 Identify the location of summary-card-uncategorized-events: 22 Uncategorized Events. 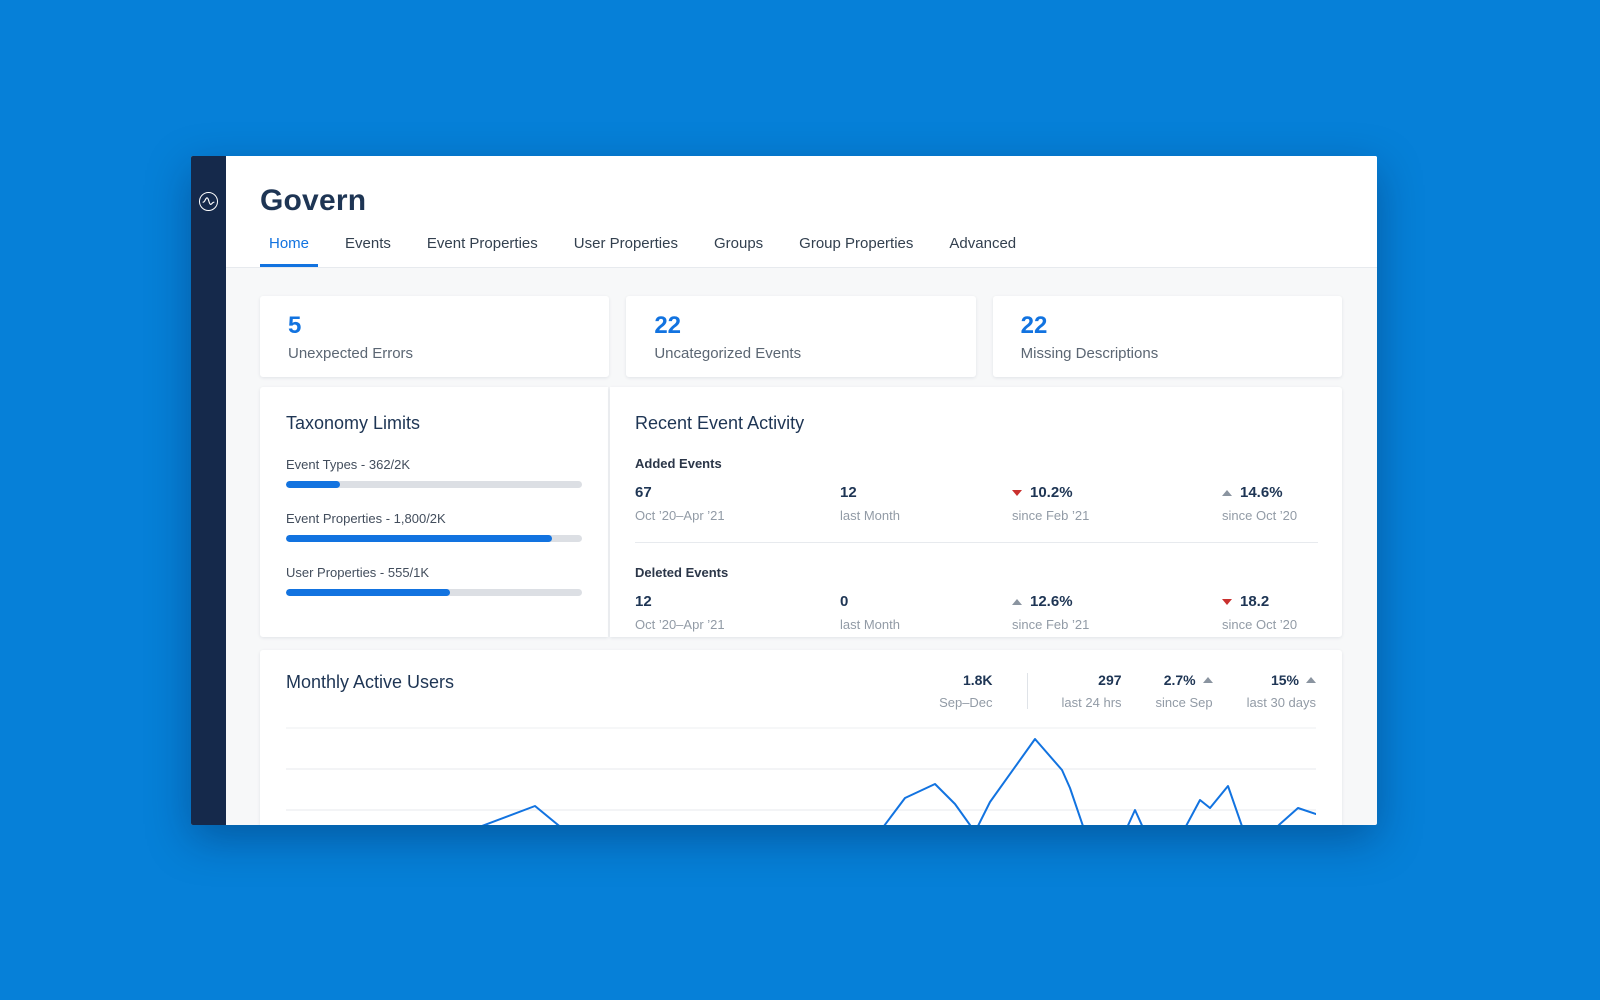
(801, 336).